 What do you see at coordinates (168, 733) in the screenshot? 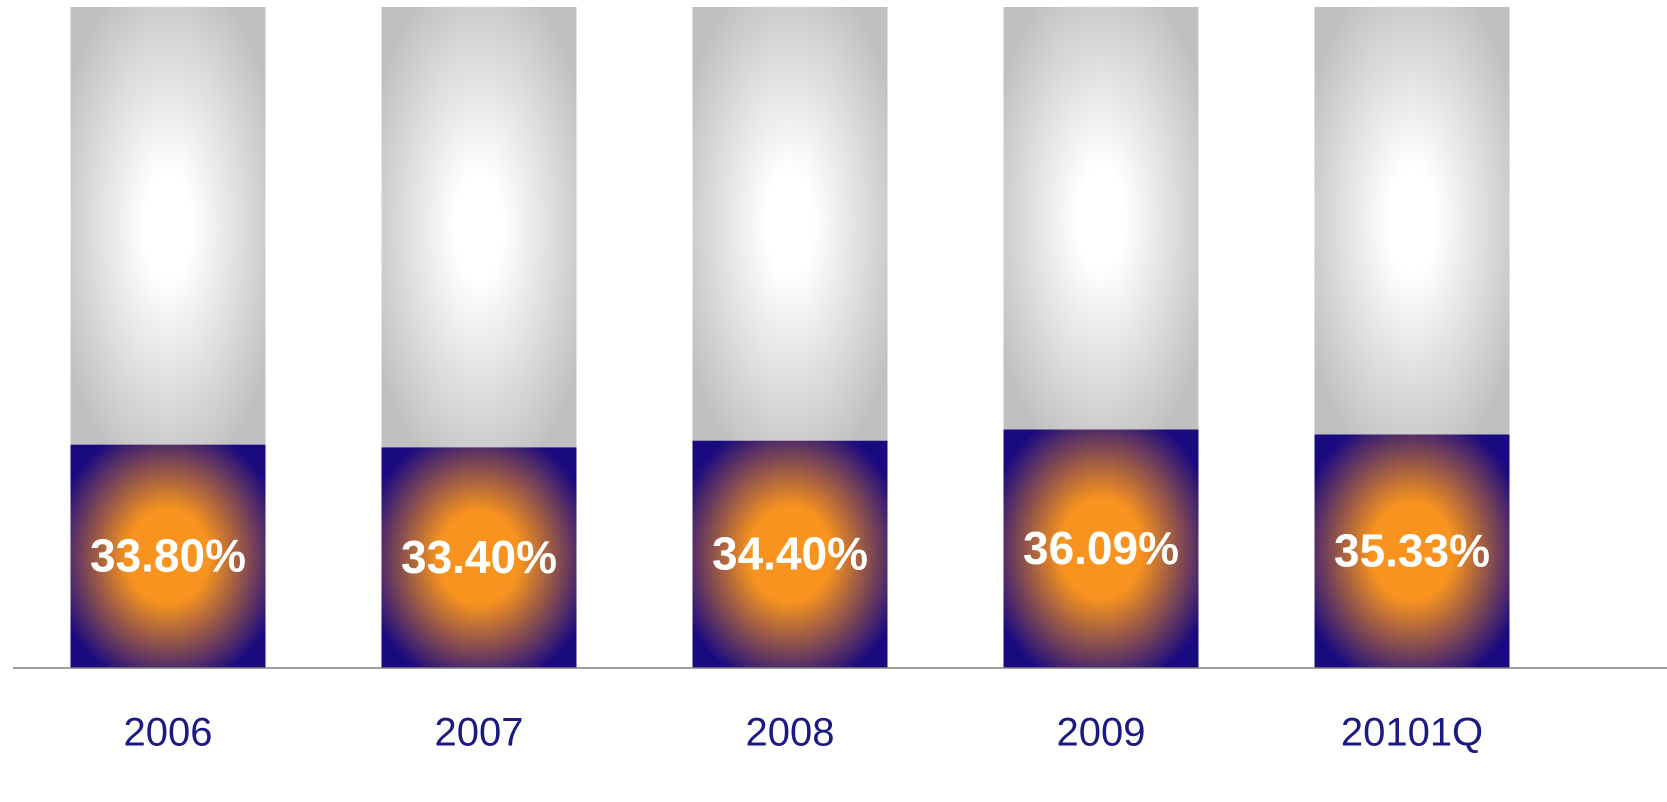
I see `x-tick-label: 2006` at bounding box center [168, 733].